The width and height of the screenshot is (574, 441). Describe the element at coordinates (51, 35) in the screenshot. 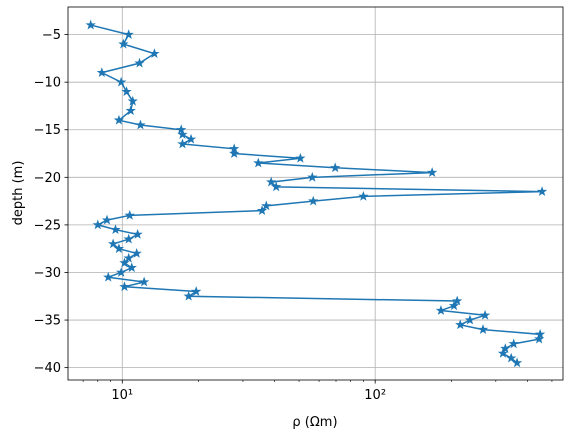

I see `y-tick-label: −5` at that location.